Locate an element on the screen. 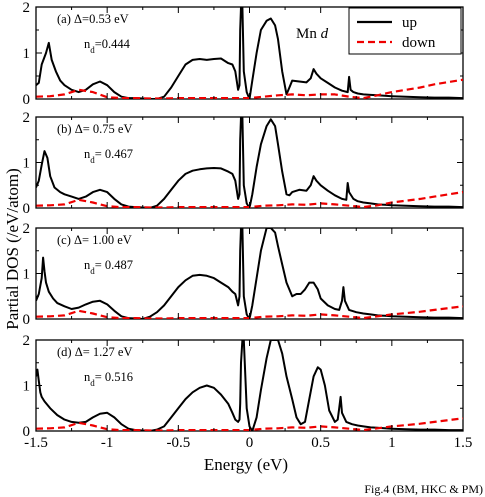  panel-annotation-delta: (c) Δ= 1.00 eV is located at coordinates (94, 240).